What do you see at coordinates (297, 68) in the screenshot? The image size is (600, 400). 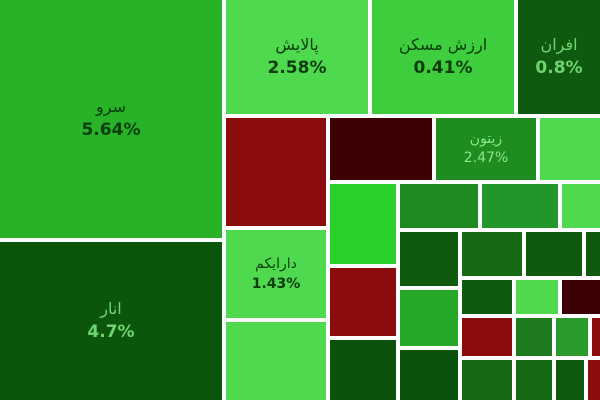 I see `tile-change: 2.58%` at bounding box center [297, 68].